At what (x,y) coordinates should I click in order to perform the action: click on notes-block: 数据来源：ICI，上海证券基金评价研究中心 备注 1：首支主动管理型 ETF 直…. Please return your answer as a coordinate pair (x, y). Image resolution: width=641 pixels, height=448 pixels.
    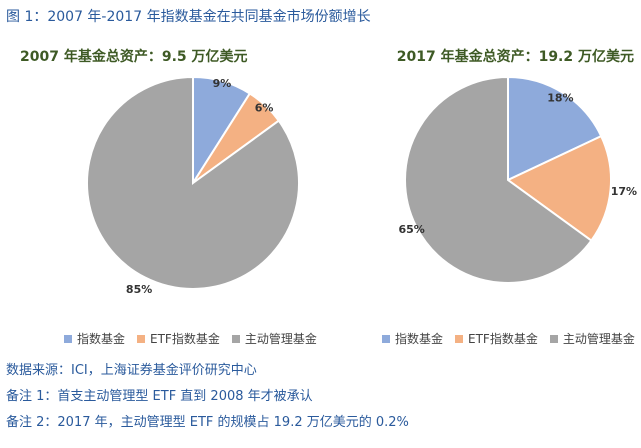
    Looking at the image, I should click on (207, 397).